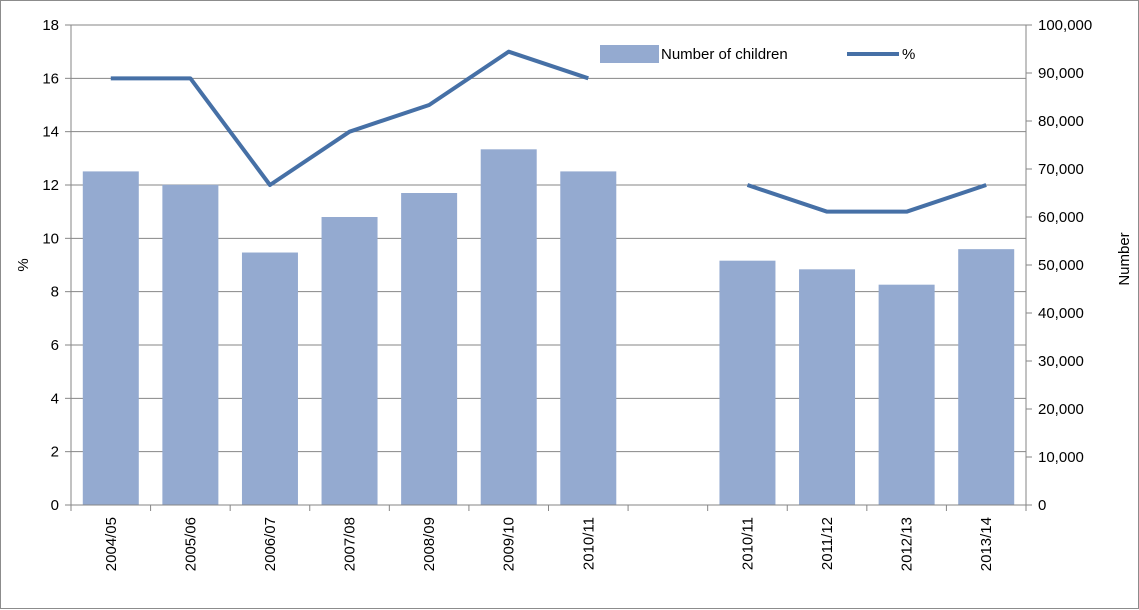 The image size is (1139, 610). Describe the element at coordinates (509, 544) in the screenshot. I see `x-tick-label: 2009/10` at that location.